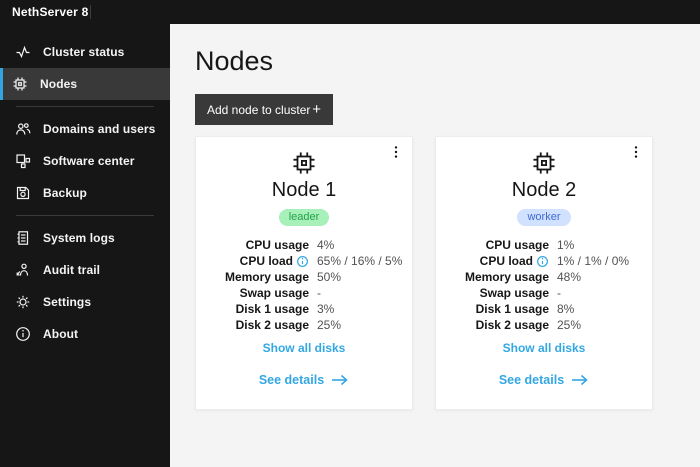  I want to click on sidebar-item-label: About, so click(61, 334).